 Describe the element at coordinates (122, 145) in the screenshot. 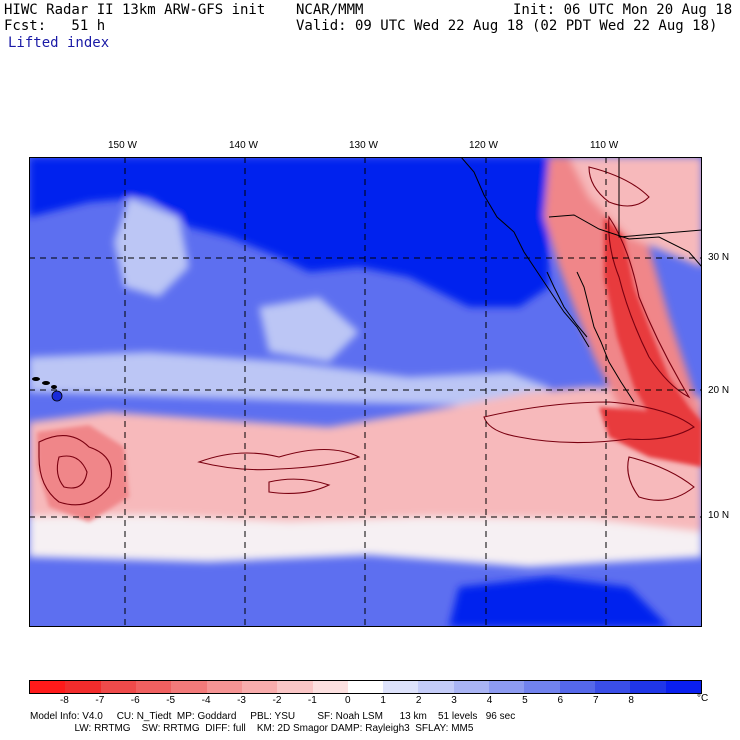

I see `lon-label-150w: 150 W` at that location.